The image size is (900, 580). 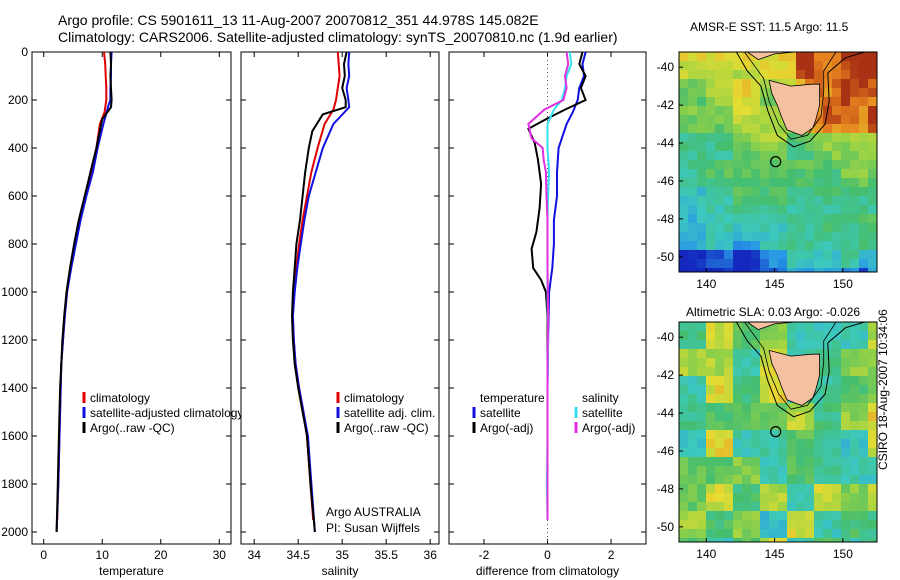 I want to click on pi-name-label: PI: Susan Wijffels, so click(x=373, y=528).